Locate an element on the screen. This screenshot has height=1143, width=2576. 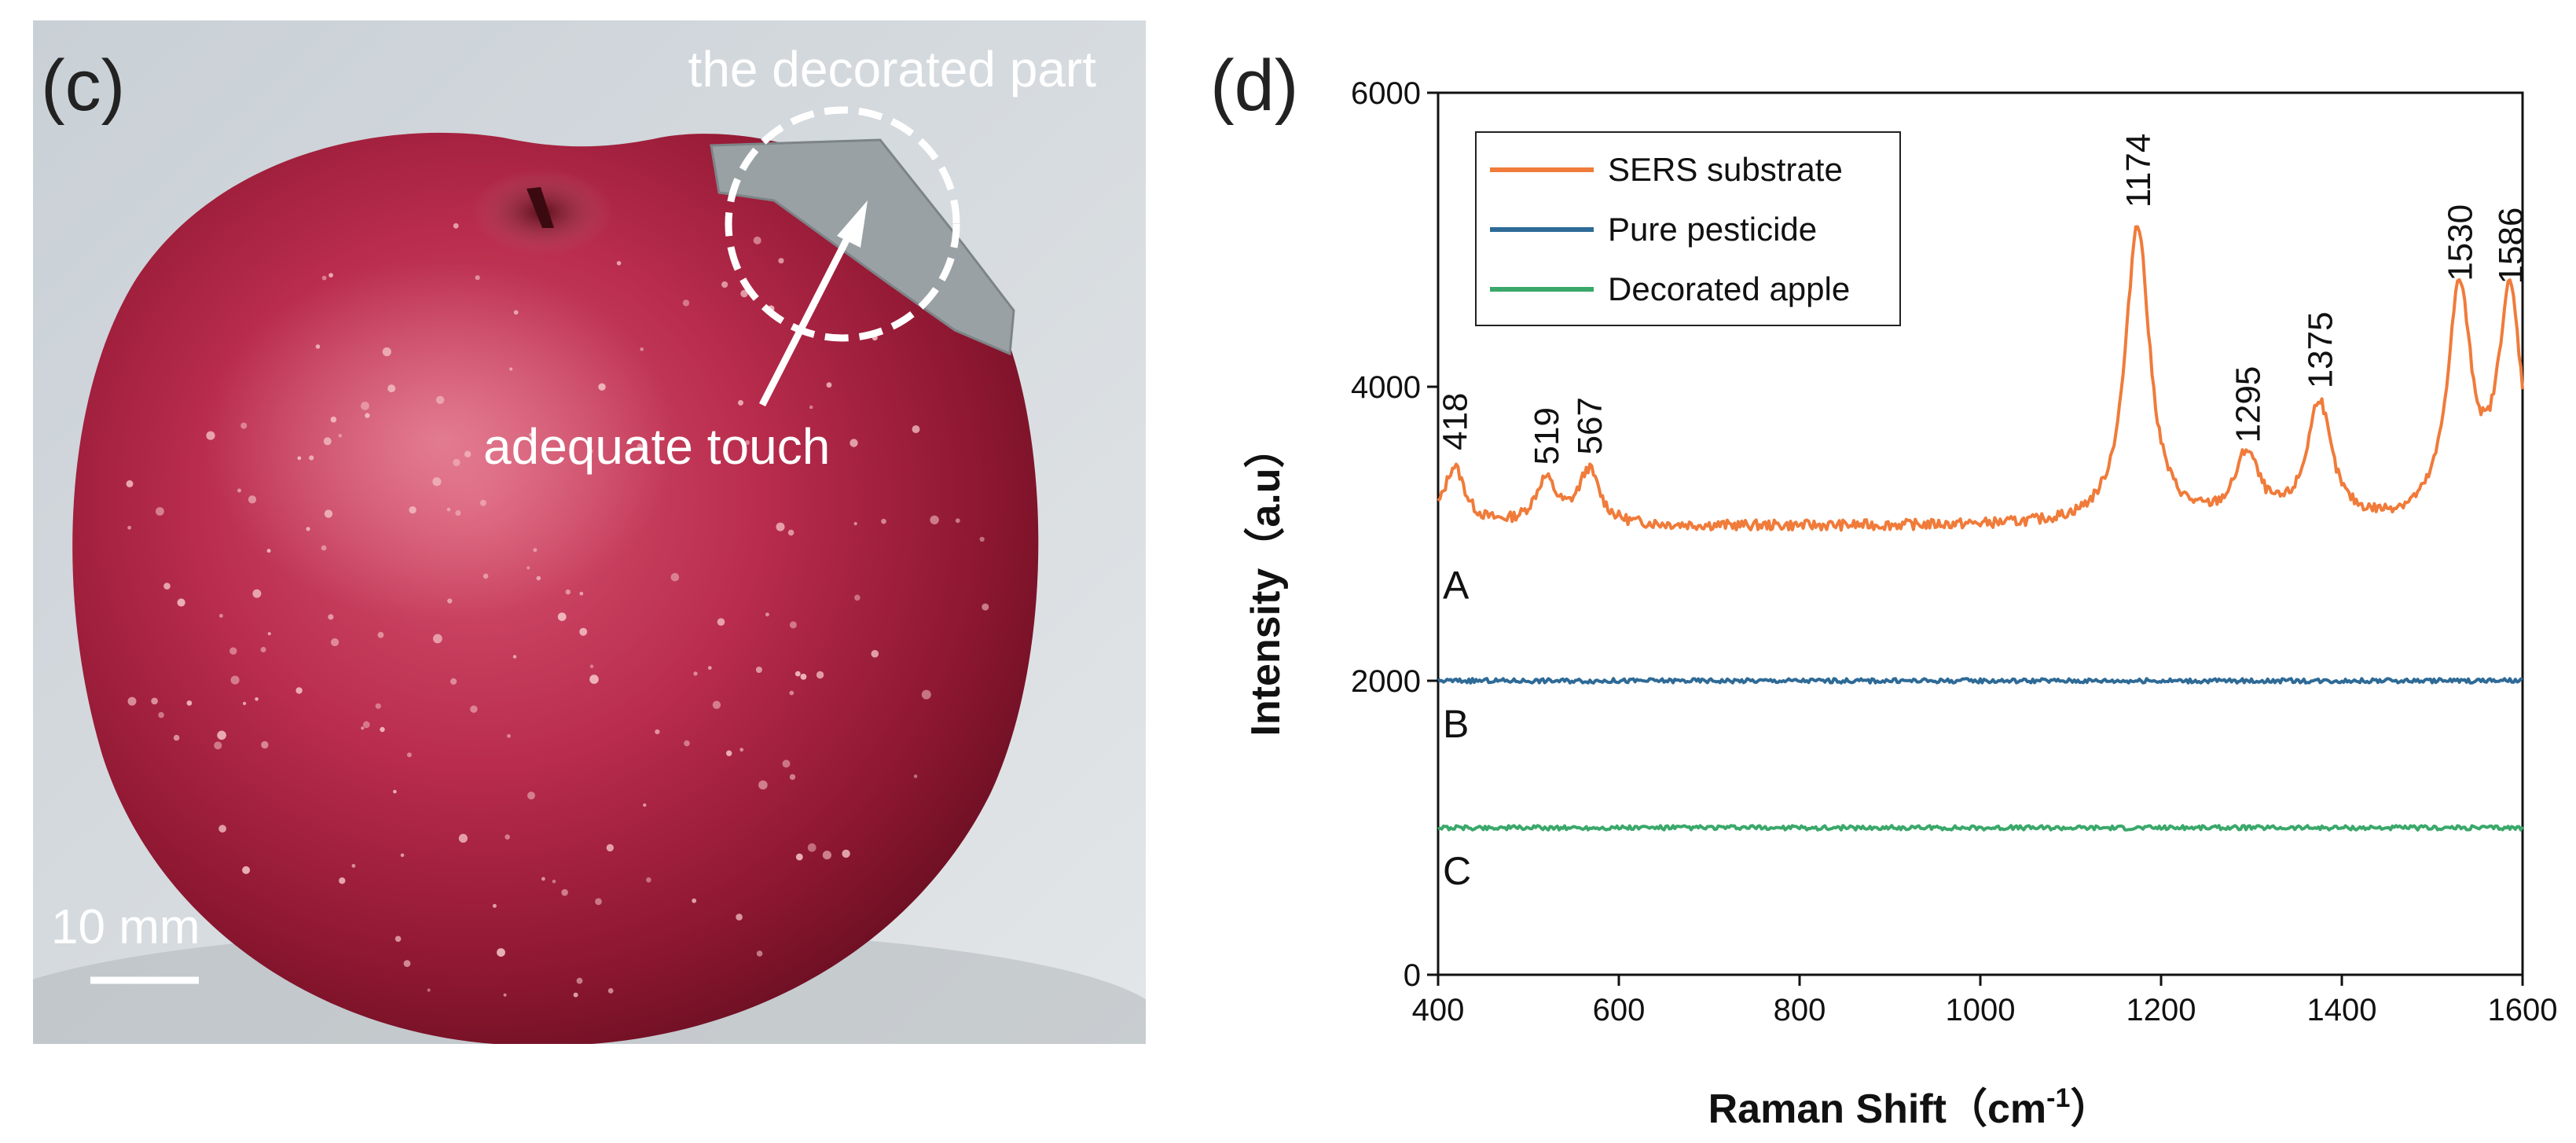
panel-c-label: (c) is located at coordinates (83, 86).